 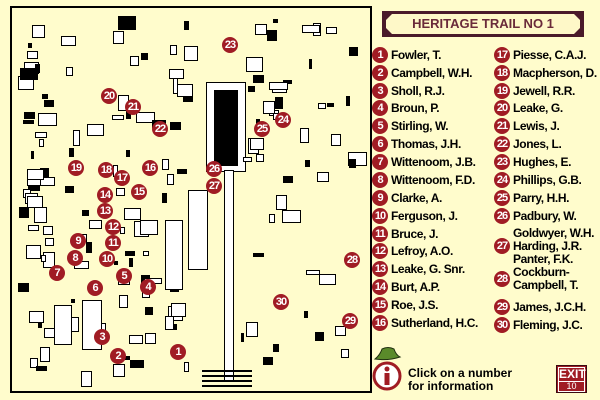 I want to click on exit-number: 10, so click(x=571, y=387).